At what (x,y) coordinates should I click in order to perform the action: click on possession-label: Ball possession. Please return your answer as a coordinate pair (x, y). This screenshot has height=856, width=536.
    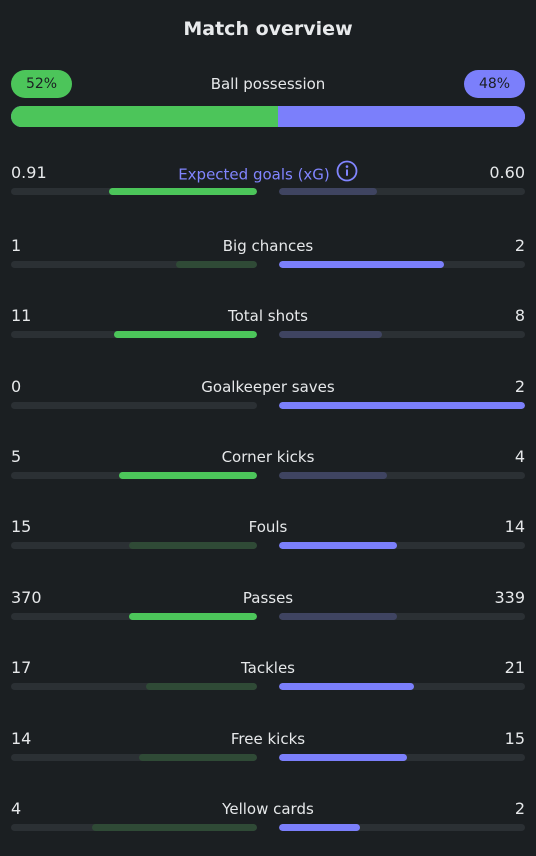
    Looking at the image, I should click on (268, 84).